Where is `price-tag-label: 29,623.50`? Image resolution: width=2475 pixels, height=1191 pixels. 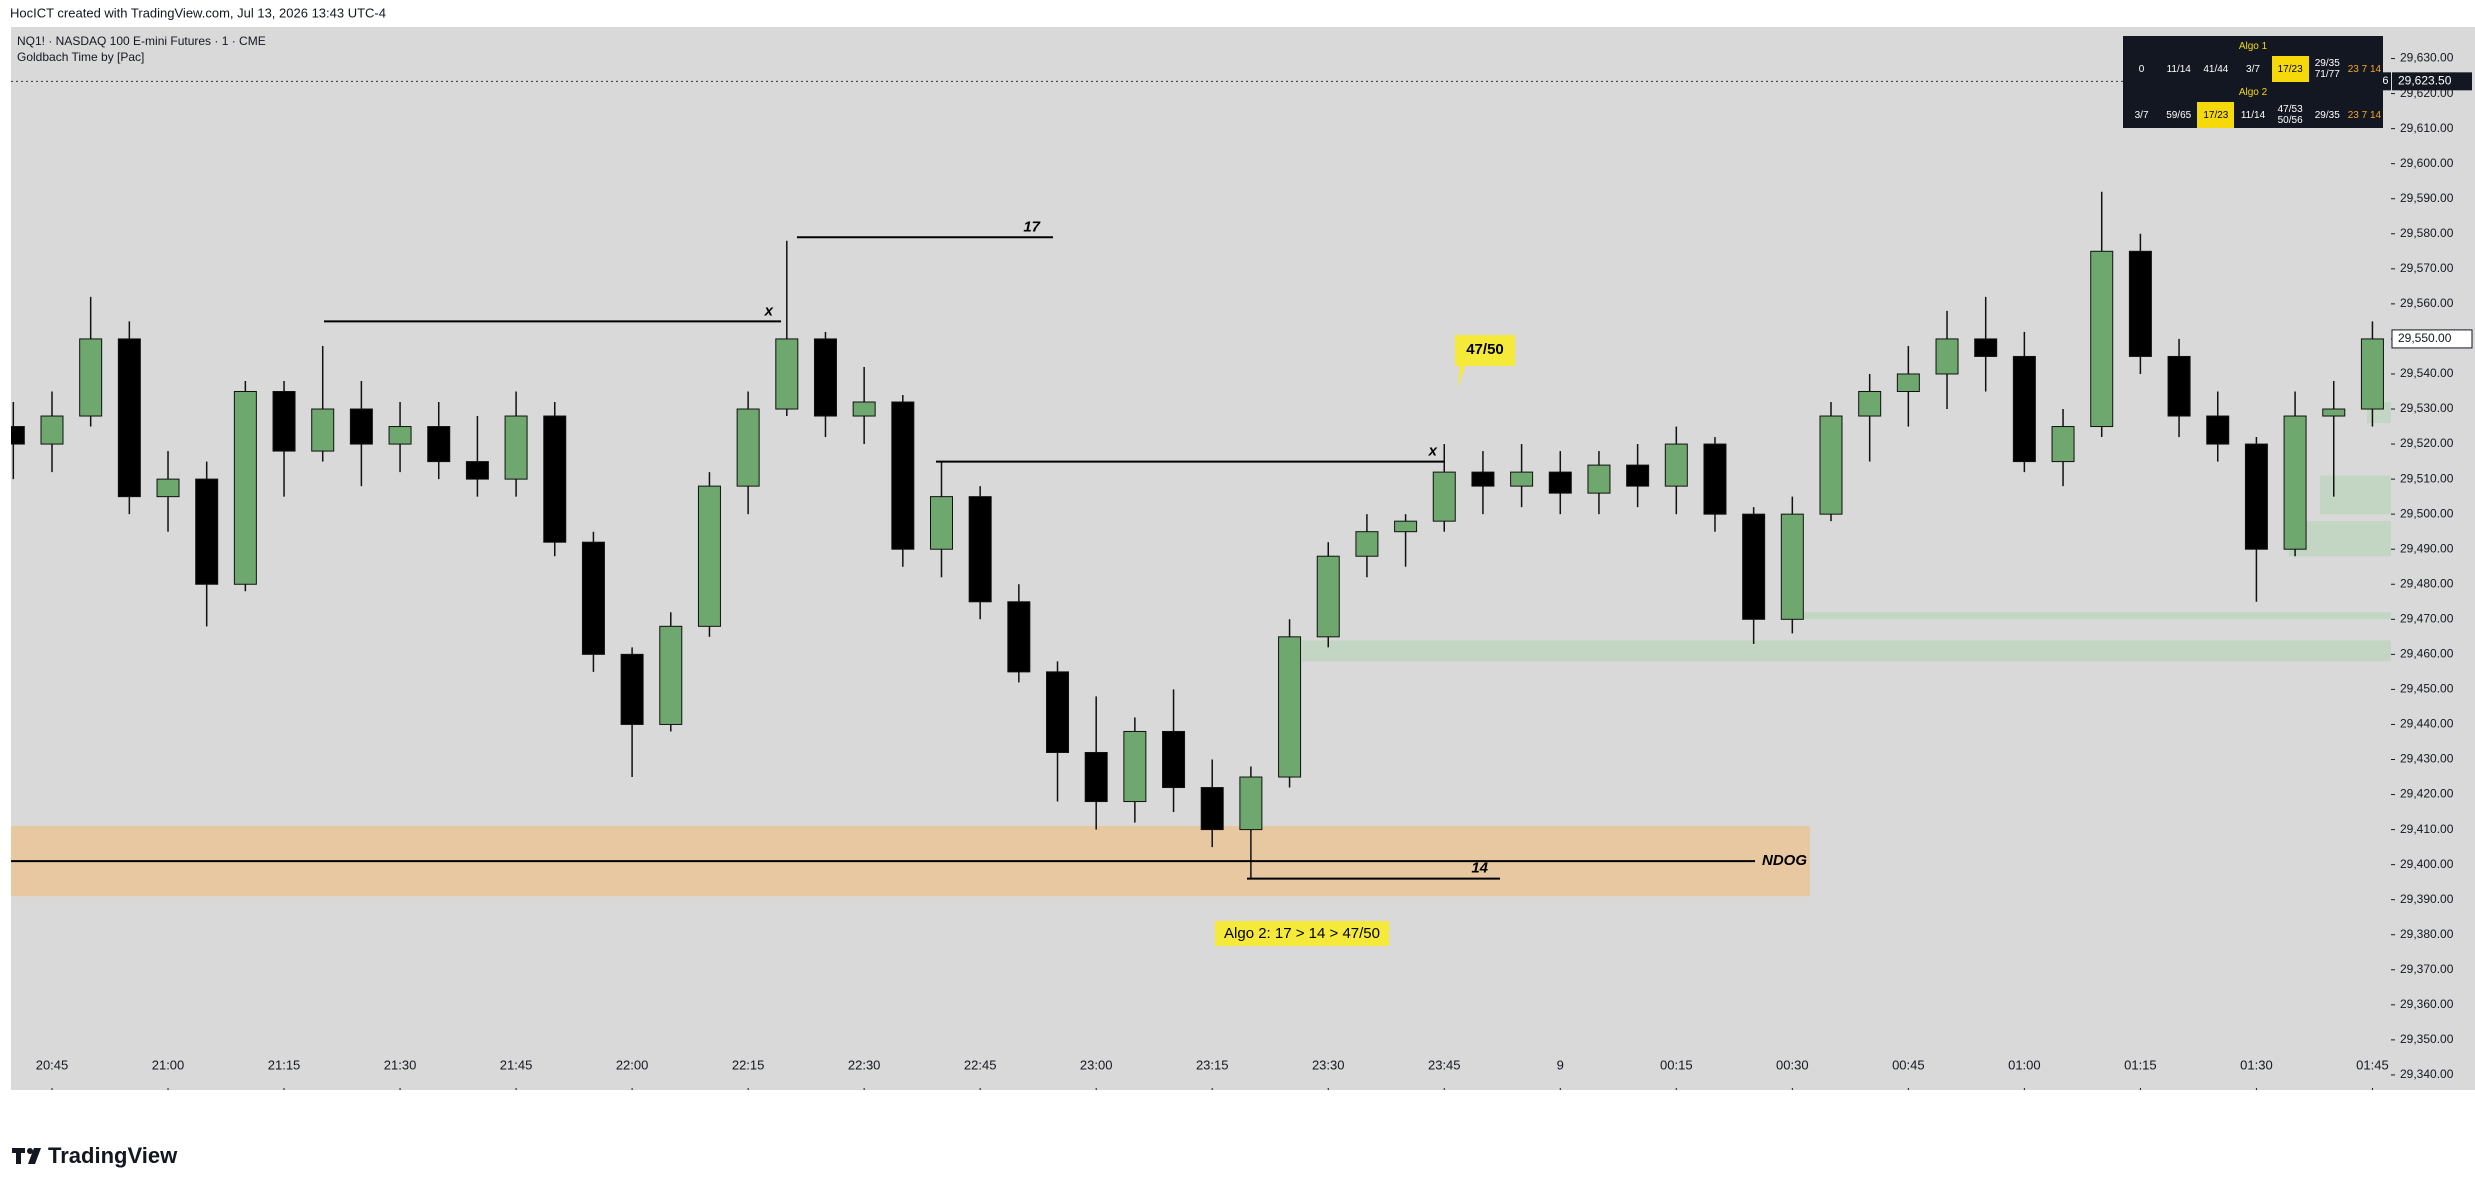 price-tag-label: 29,623.50 is located at coordinates (2425, 80).